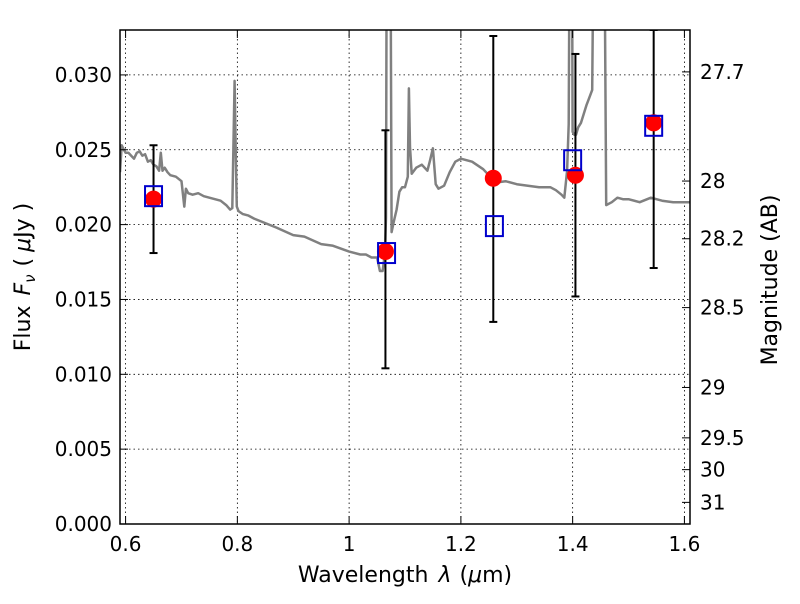 This screenshot has width=800, height=604. What do you see at coordinates (722, 308) in the screenshot?
I see `y2-tick-label: 28.5` at bounding box center [722, 308].